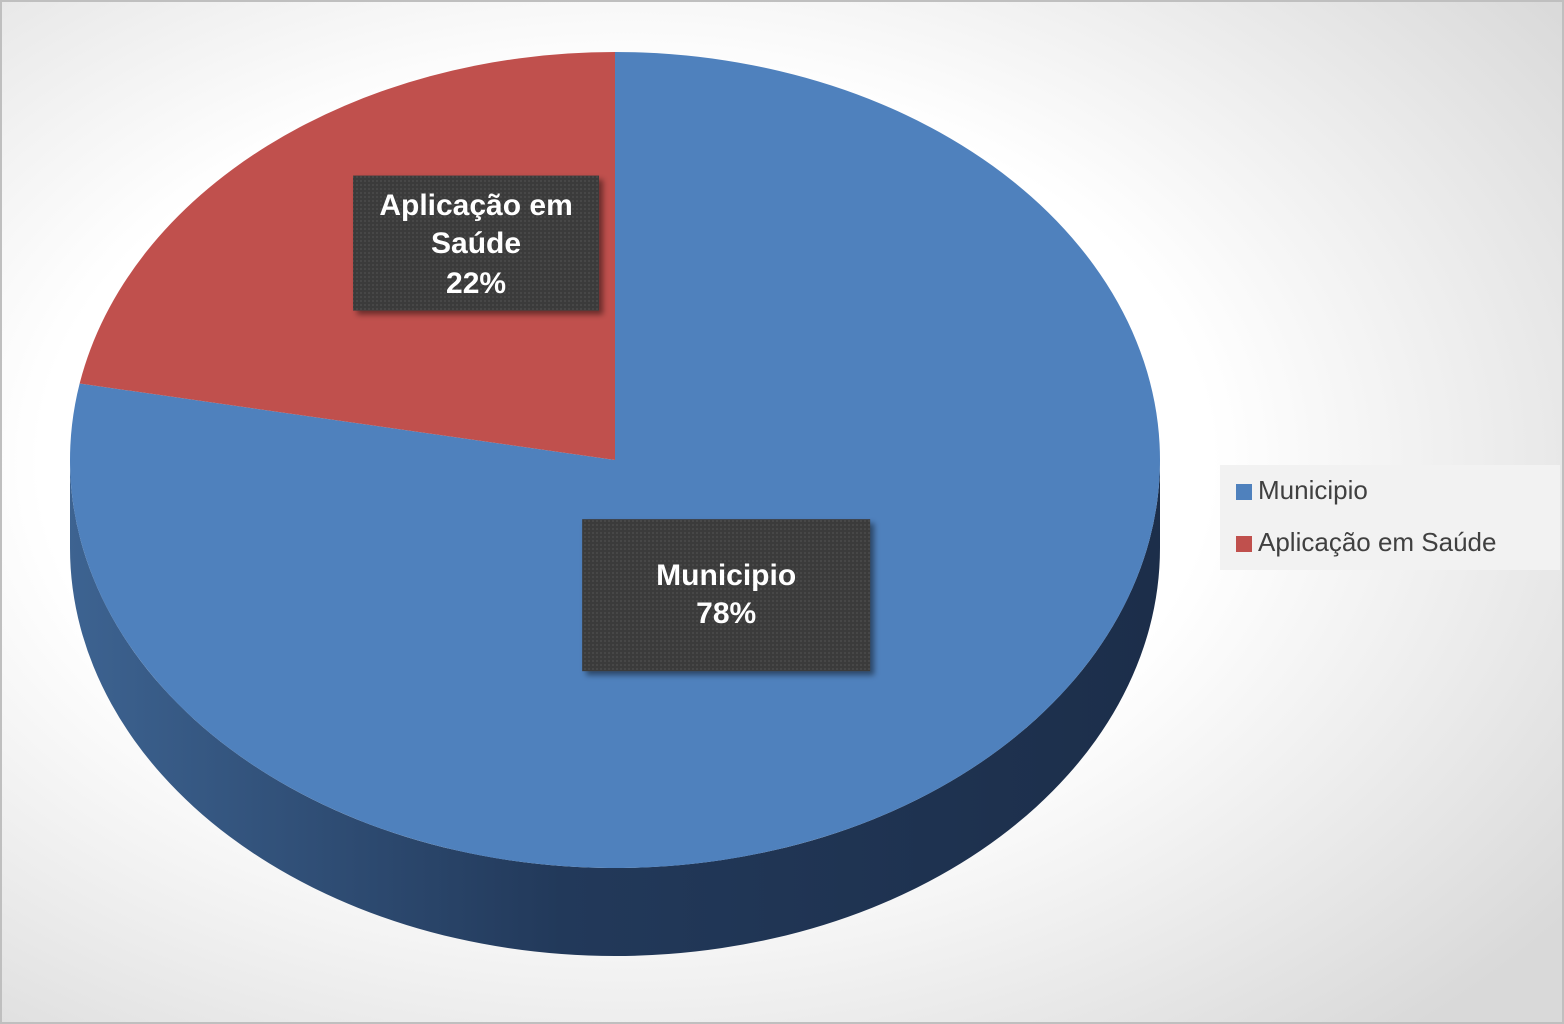 This screenshot has width=1564, height=1024. Describe the element at coordinates (726, 575) in the screenshot. I see `data-label-name: Municipio` at that location.